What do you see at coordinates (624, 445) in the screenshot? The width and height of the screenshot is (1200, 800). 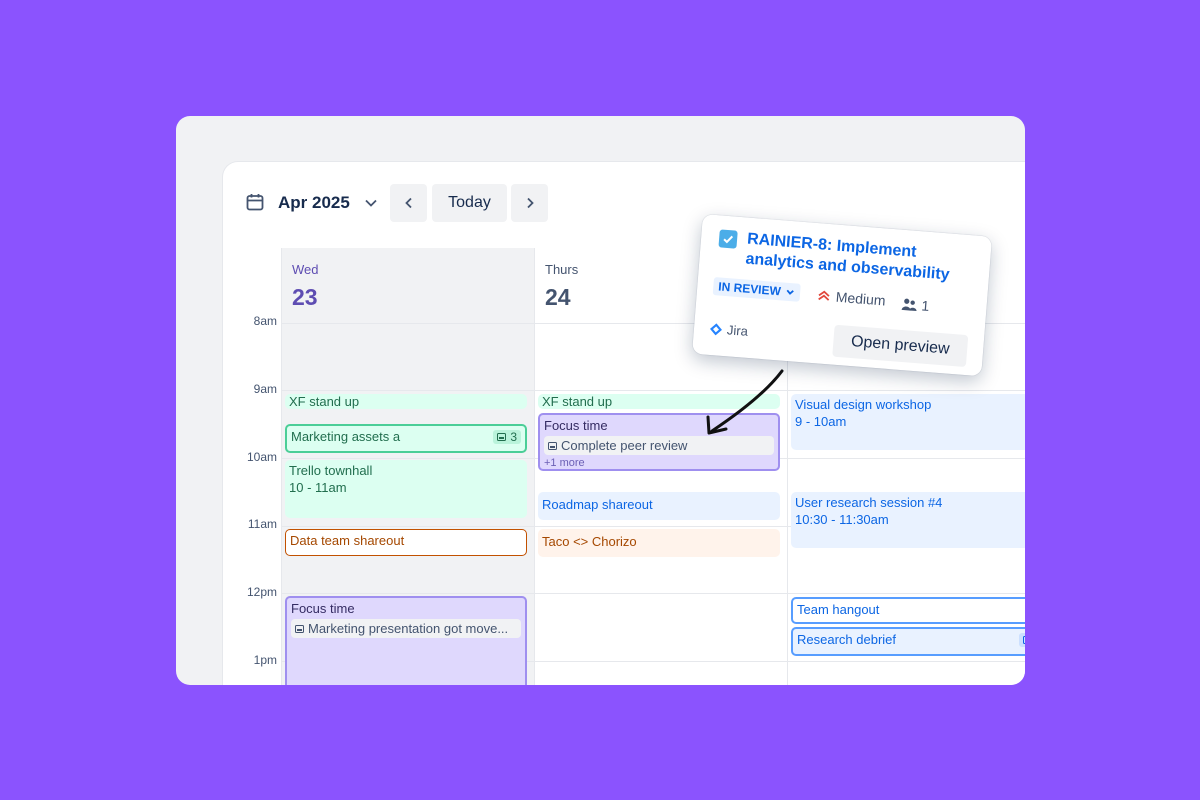 I see `subtask-title: Complete peer review` at bounding box center [624, 445].